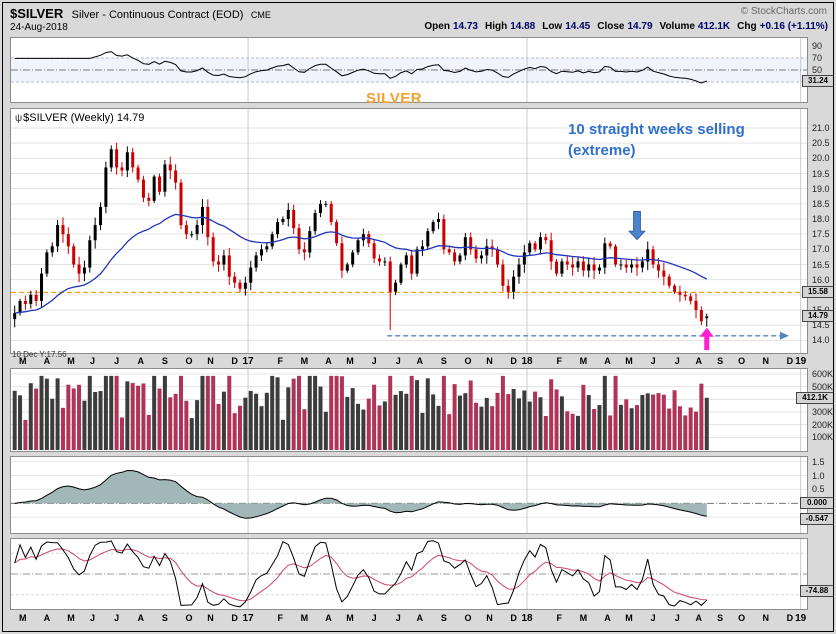  I want to click on crosshair-note: 10 Dec Y:17.56, so click(39, 354).